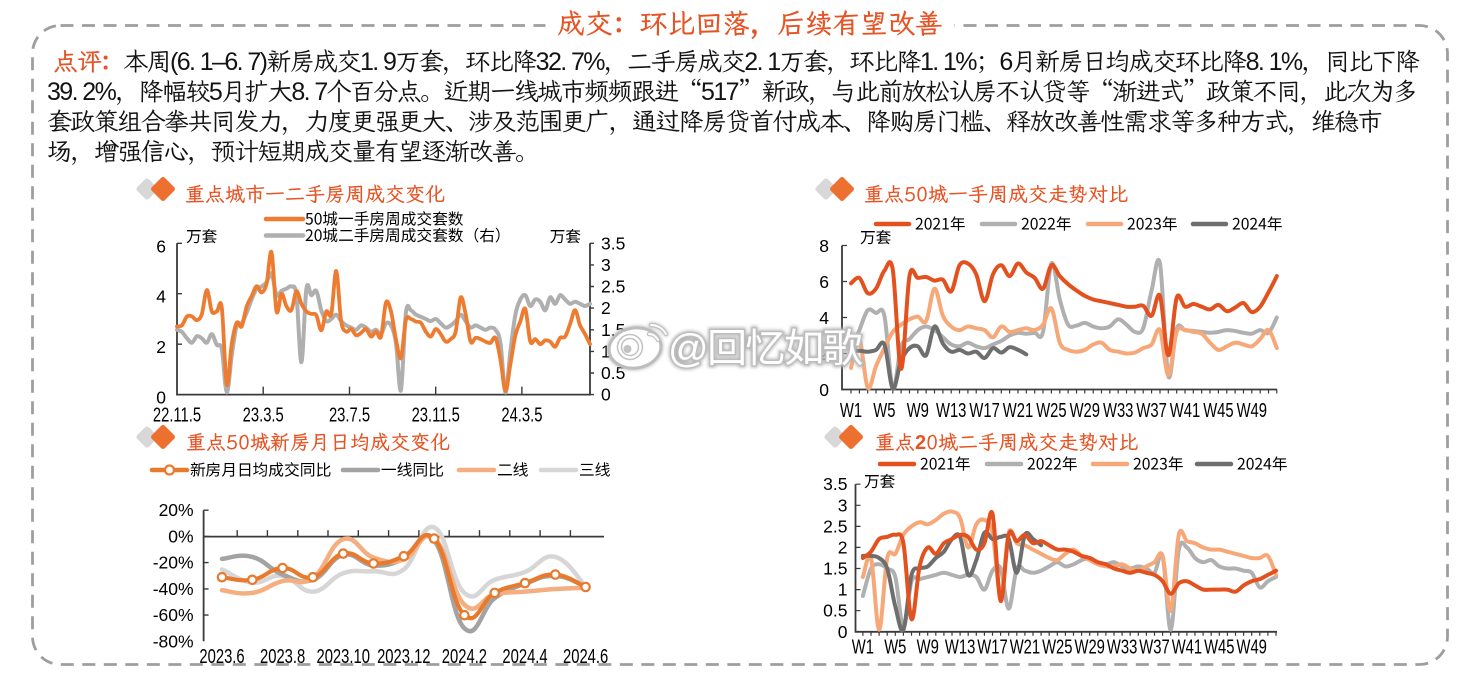 The height and width of the screenshot is (687, 1475). Describe the element at coordinates (343, 656) in the screenshot. I see `svg-text: 2023.10` at that location.